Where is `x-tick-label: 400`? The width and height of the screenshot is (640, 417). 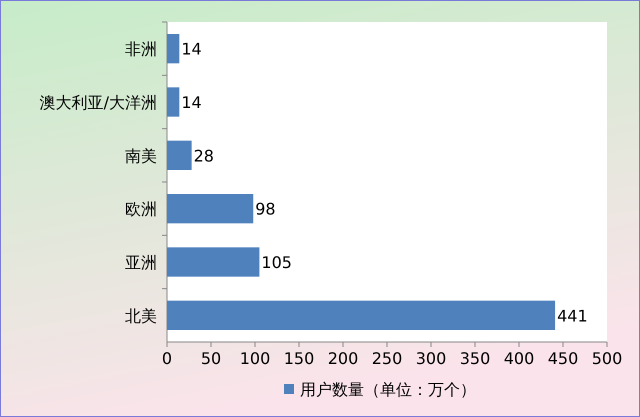 x-tick-label: 400 is located at coordinates (519, 358).